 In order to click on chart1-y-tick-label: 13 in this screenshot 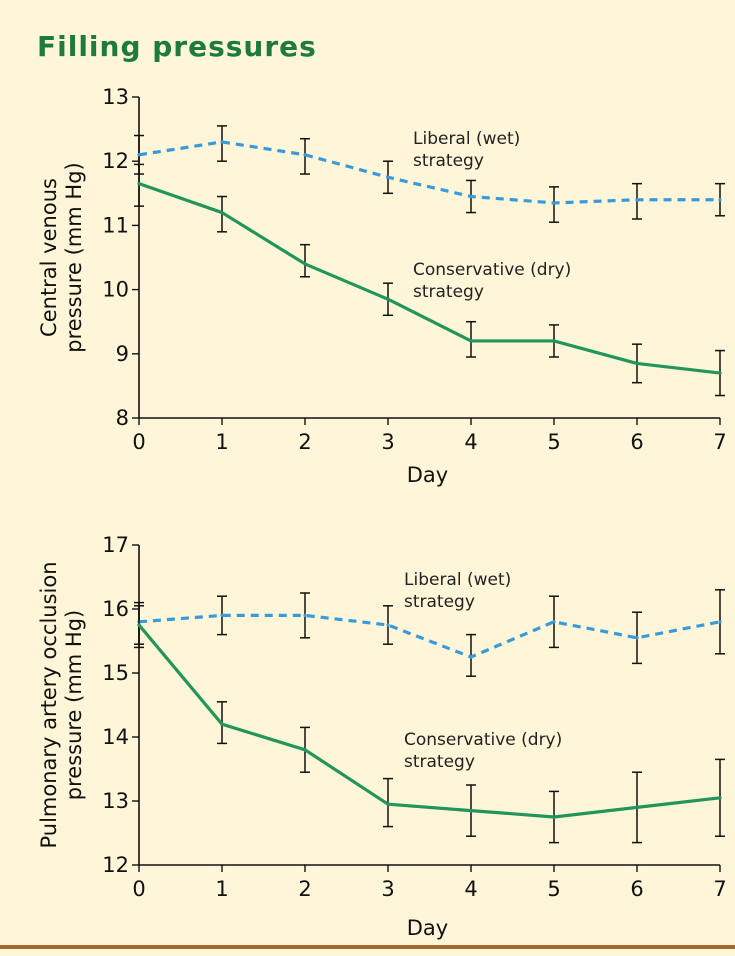, I will do `click(115, 97)`.